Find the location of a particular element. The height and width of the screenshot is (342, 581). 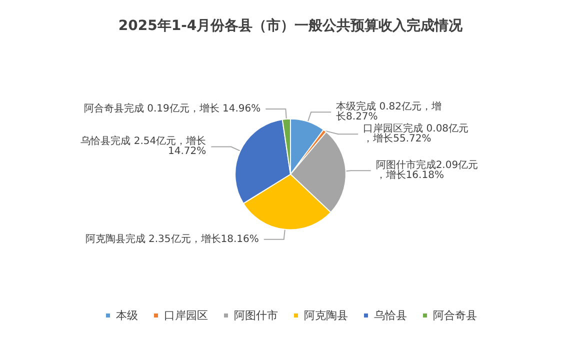

data-label: 乌恰县完成 2.54亿元，增长14.72% is located at coordinates (143, 146).